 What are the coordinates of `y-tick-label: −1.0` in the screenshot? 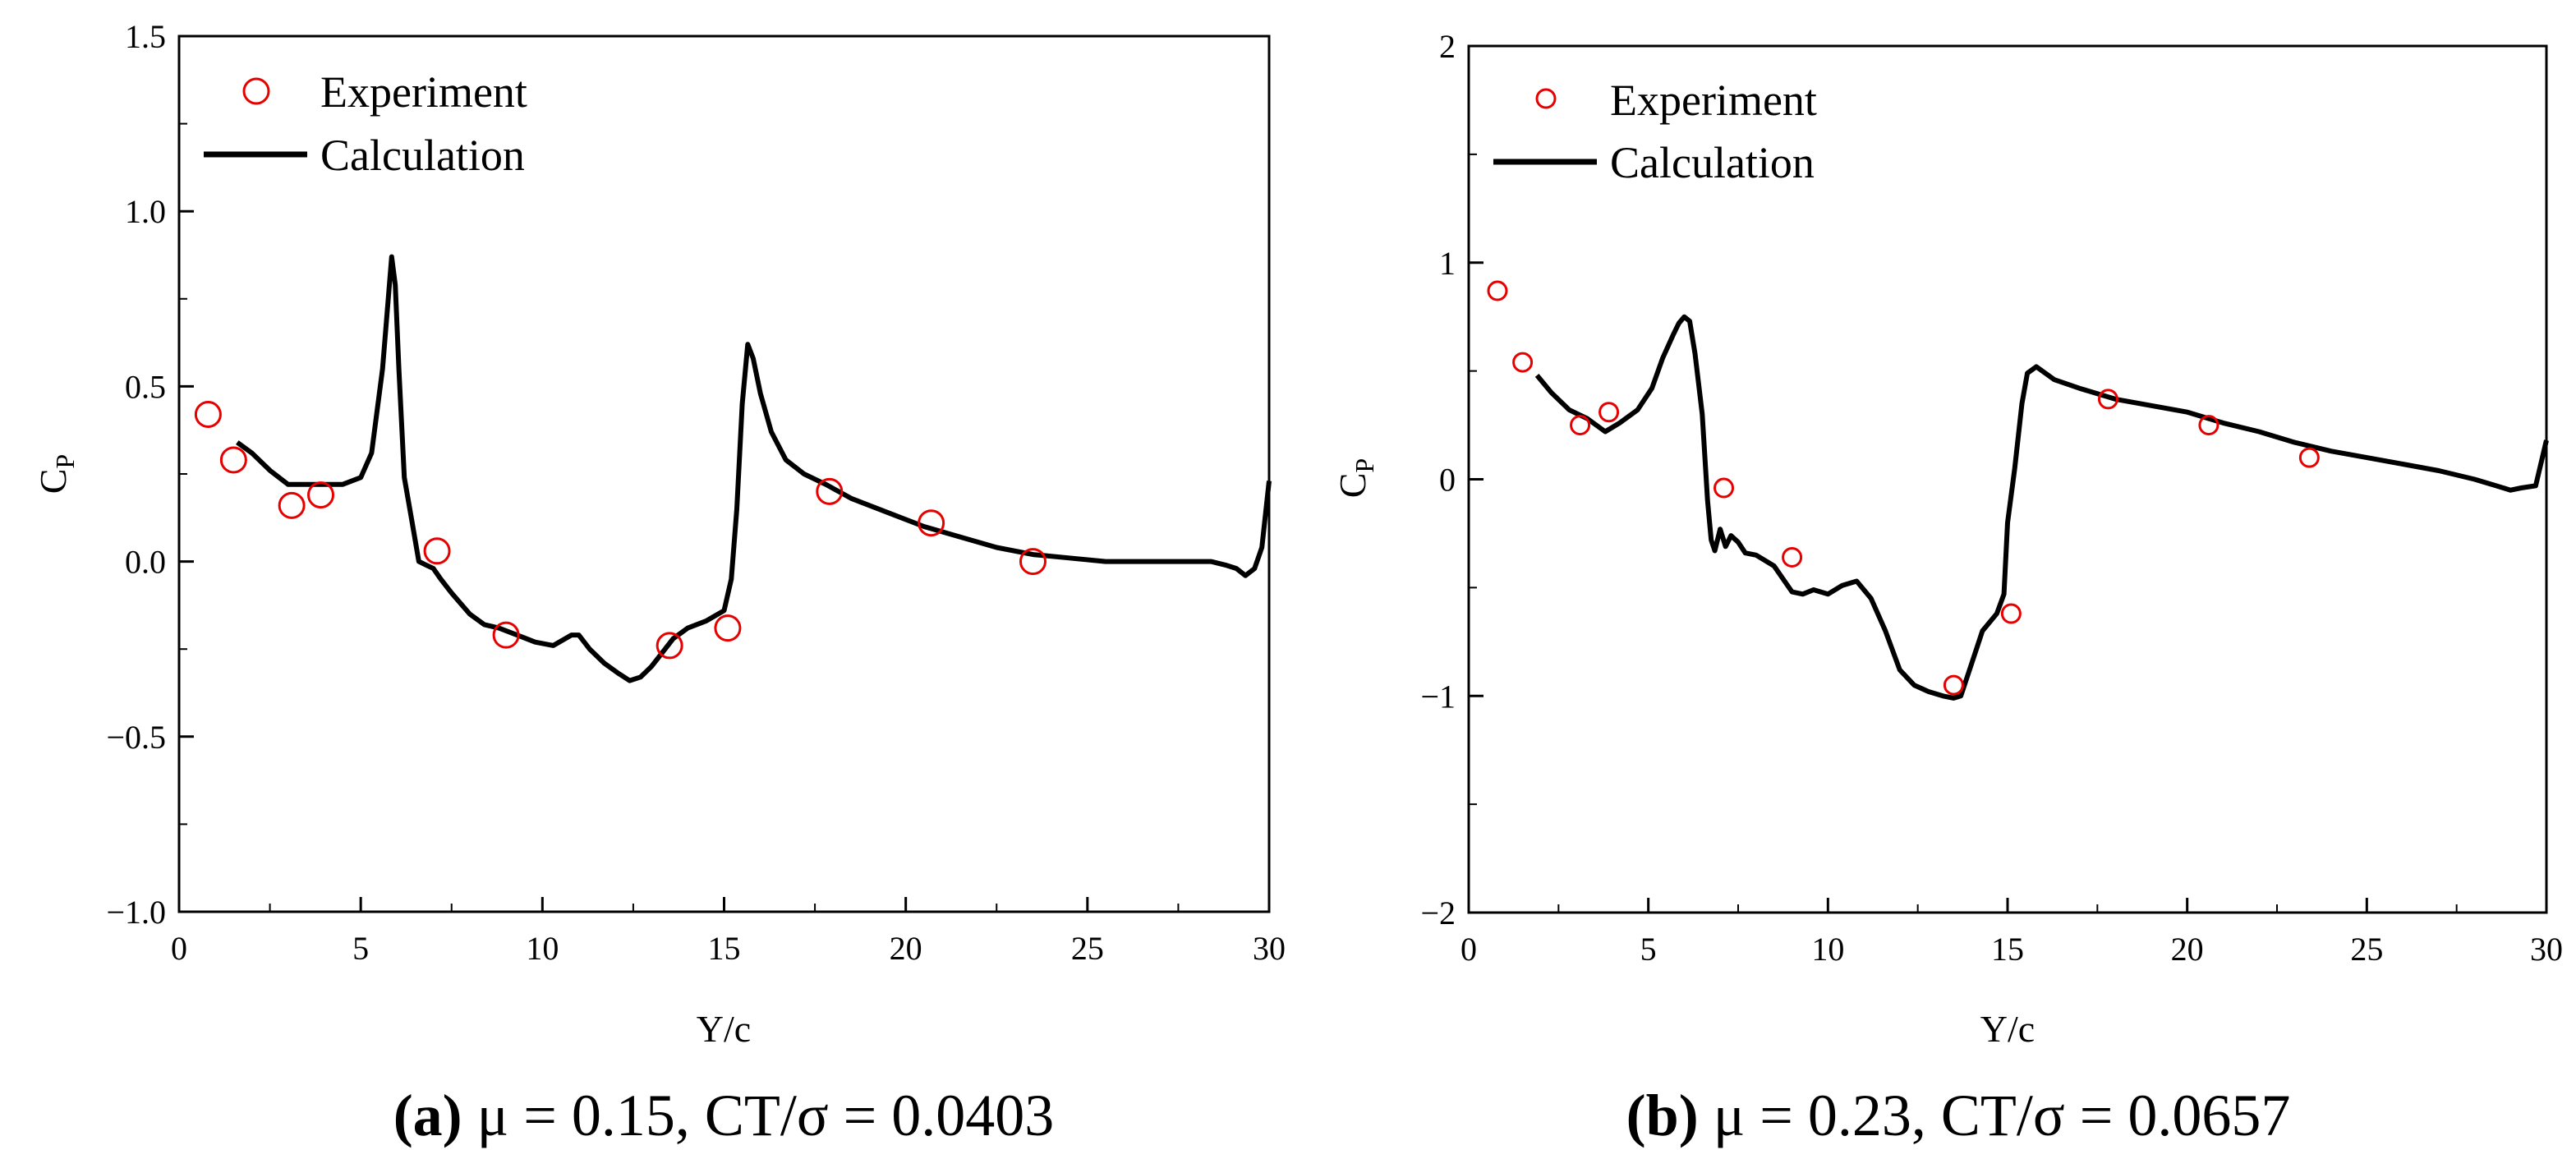 It's located at (136, 912).